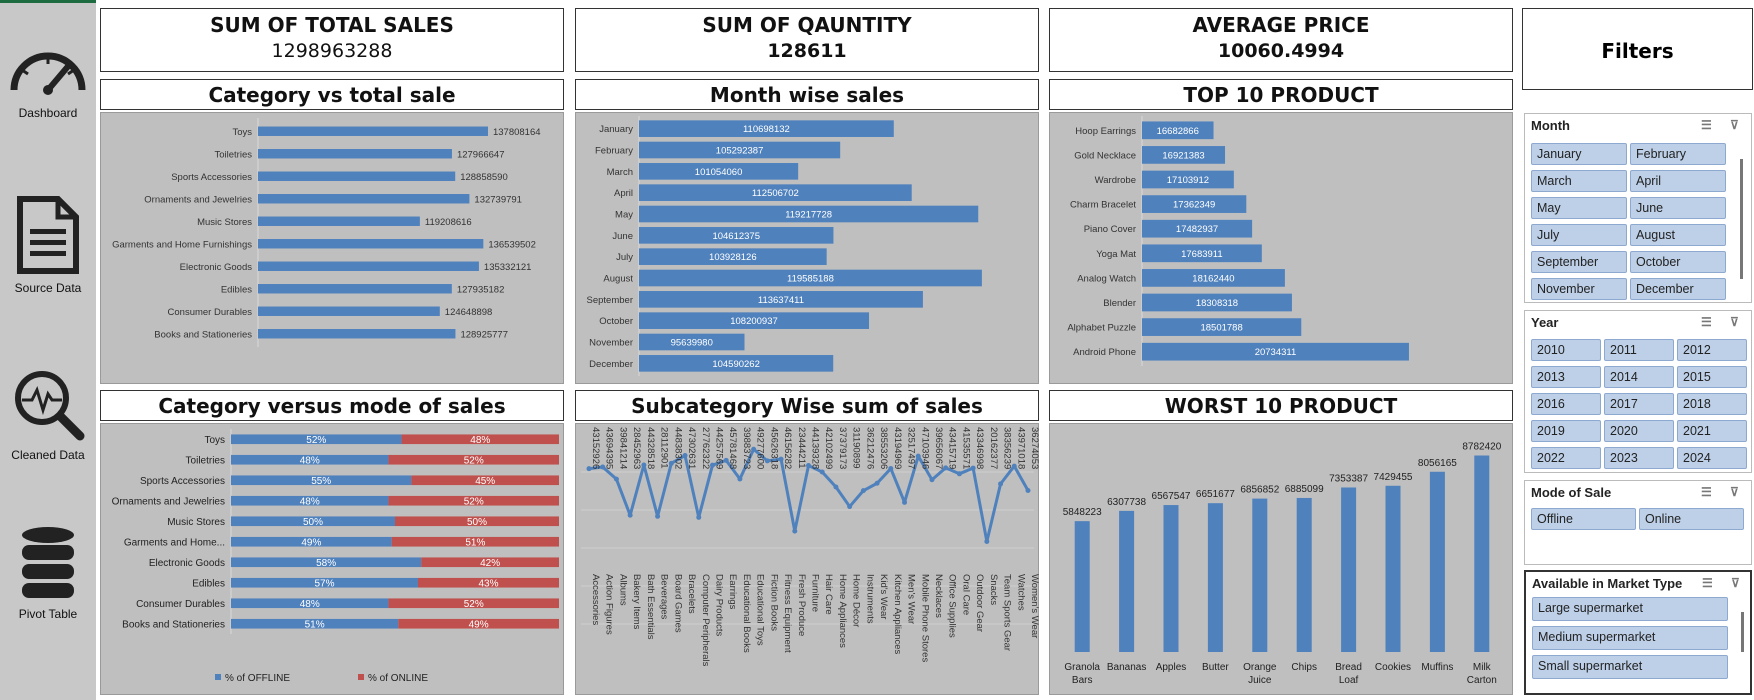 The image size is (1754, 700). I want to click on panel-title-subcategory: Subcategory Wise sum of sales, so click(807, 405).